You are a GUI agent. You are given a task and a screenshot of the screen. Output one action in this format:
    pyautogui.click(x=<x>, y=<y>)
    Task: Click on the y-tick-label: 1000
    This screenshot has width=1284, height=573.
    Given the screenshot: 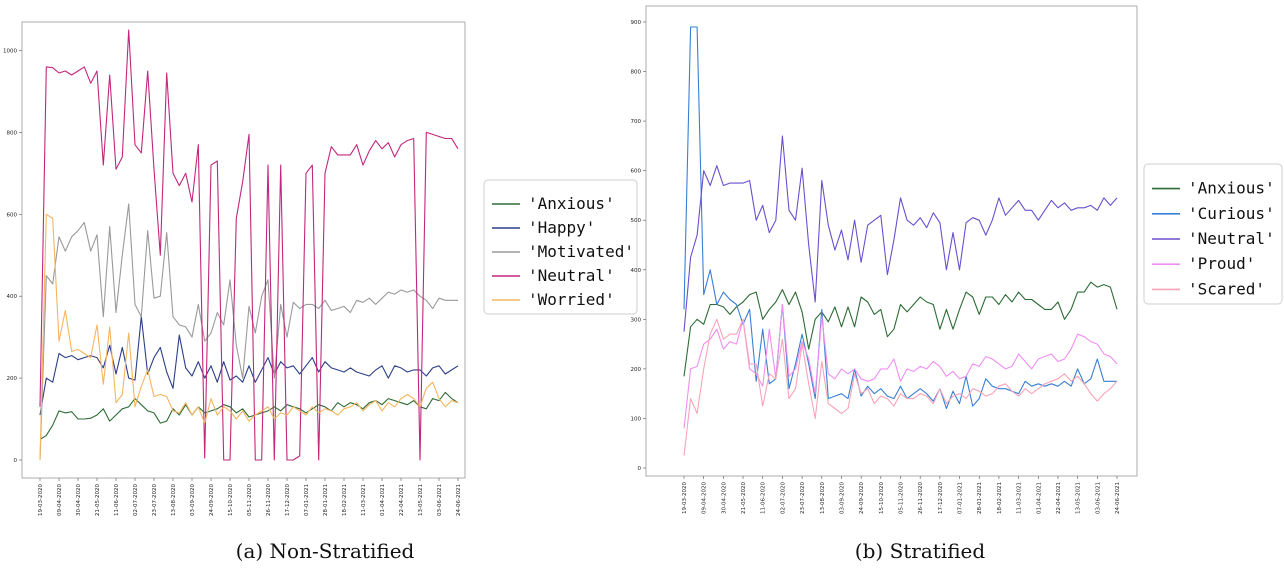 What is the action you would take?
    pyautogui.click(x=10, y=51)
    